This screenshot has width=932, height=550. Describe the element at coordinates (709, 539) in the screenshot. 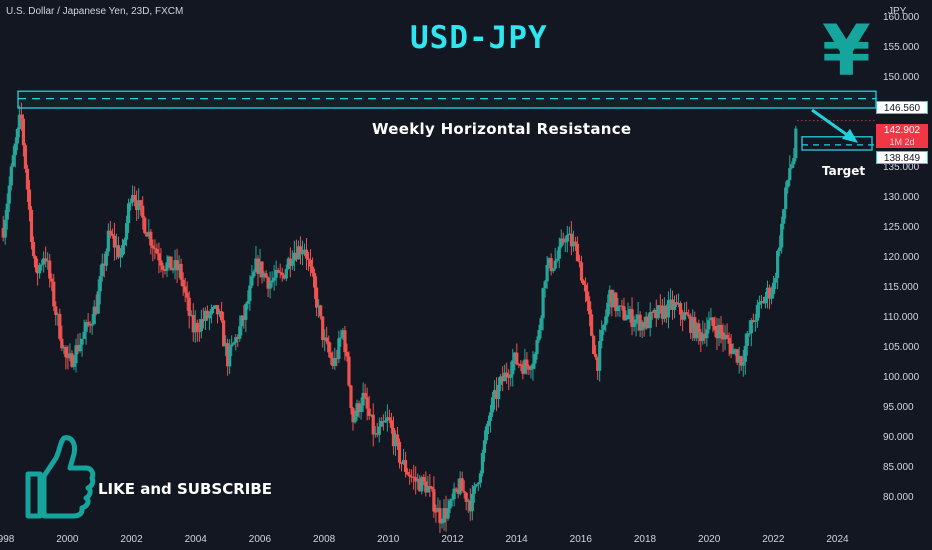

I see `x-tick-label: 2020` at that location.